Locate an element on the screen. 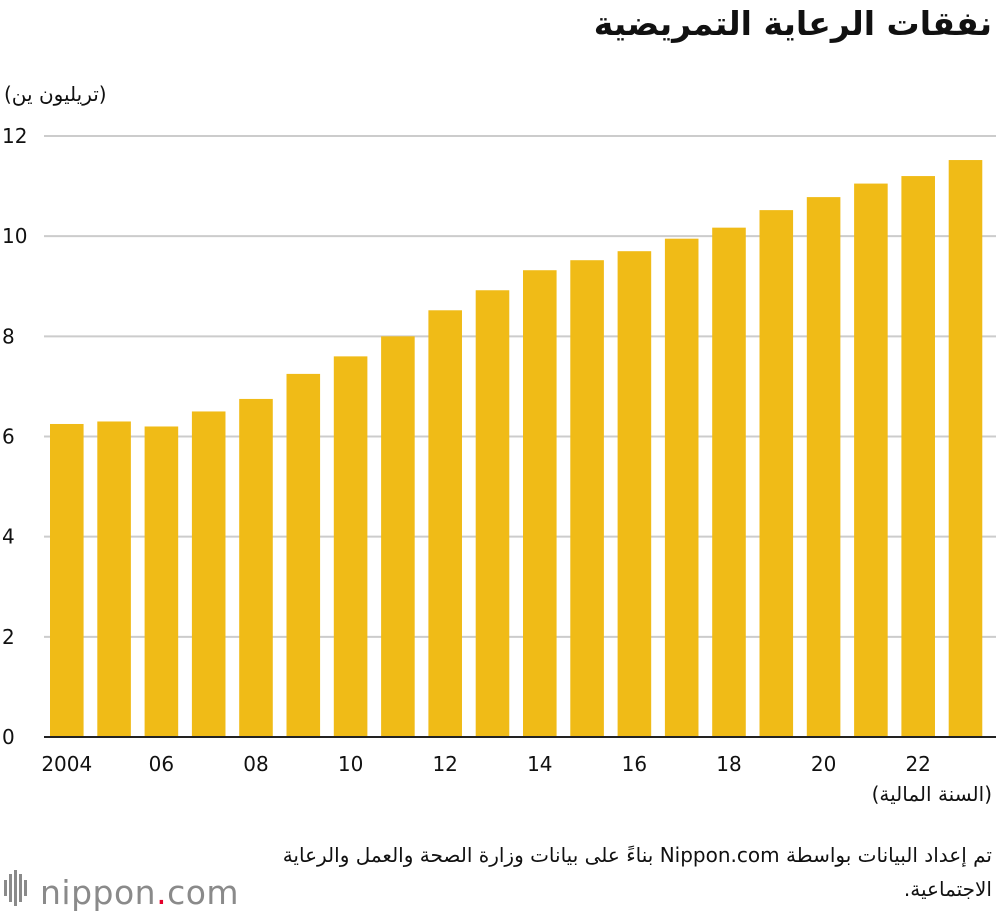 This screenshot has width=1000, height=920. bar-2017 is located at coordinates (681, 487).